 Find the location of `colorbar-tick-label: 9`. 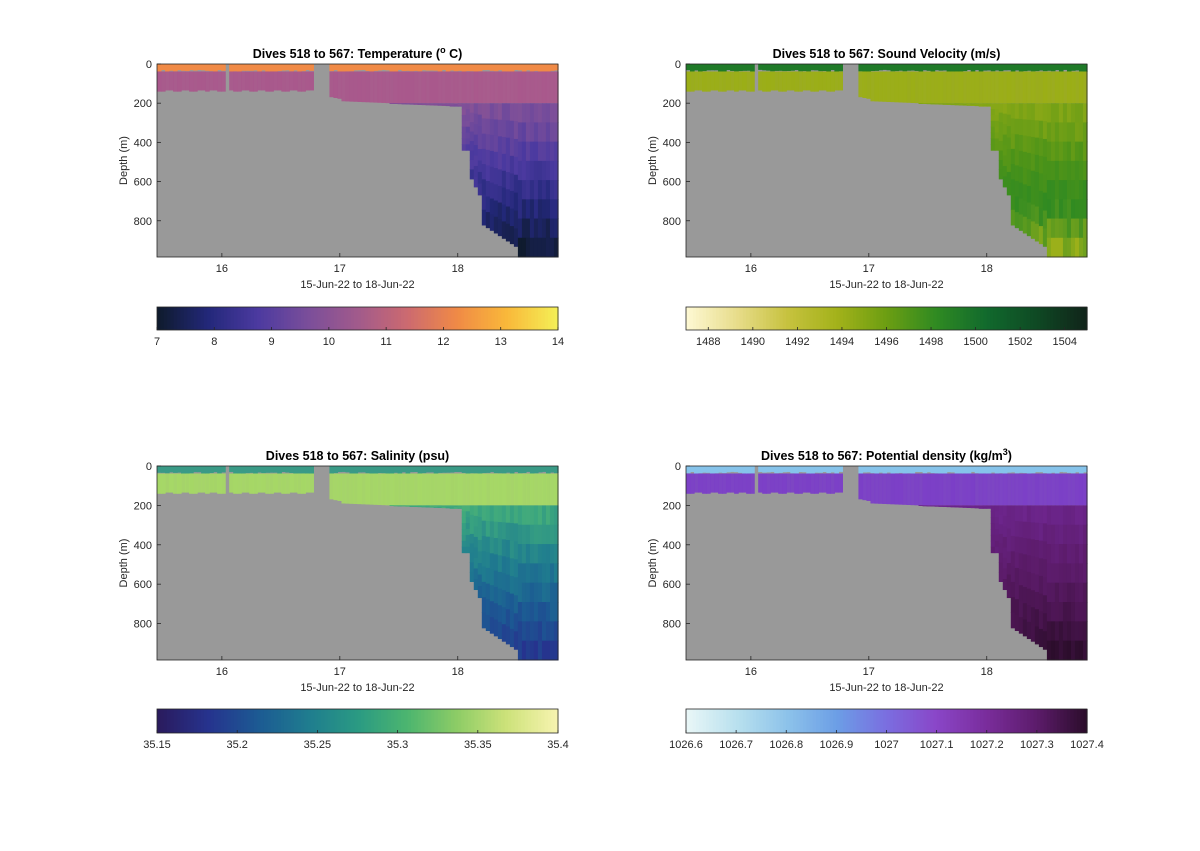

colorbar-tick-label: 9 is located at coordinates (272, 342).